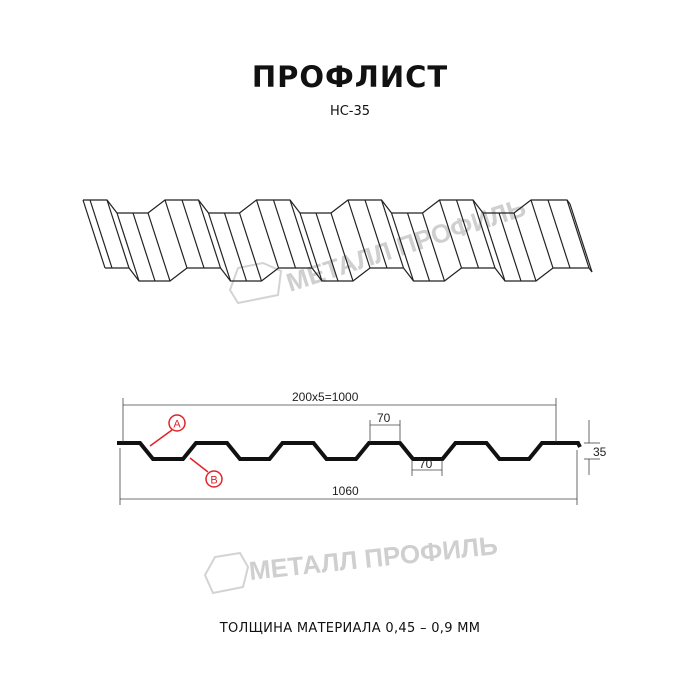 Image resolution: width=700 pixels, height=700 pixels. What do you see at coordinates (350, 77) in the screenshot?
I see `page-title: ПРОФЛИСТ` at bounding box center [350, 77].